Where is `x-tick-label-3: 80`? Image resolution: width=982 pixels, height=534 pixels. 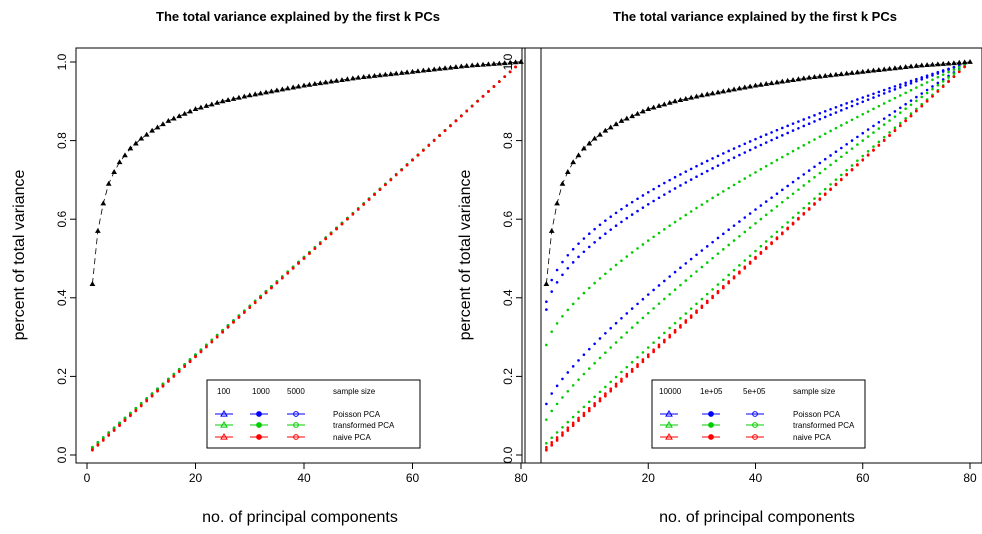 x-tick-label-3: 80 is located at coordinates (970, 478).